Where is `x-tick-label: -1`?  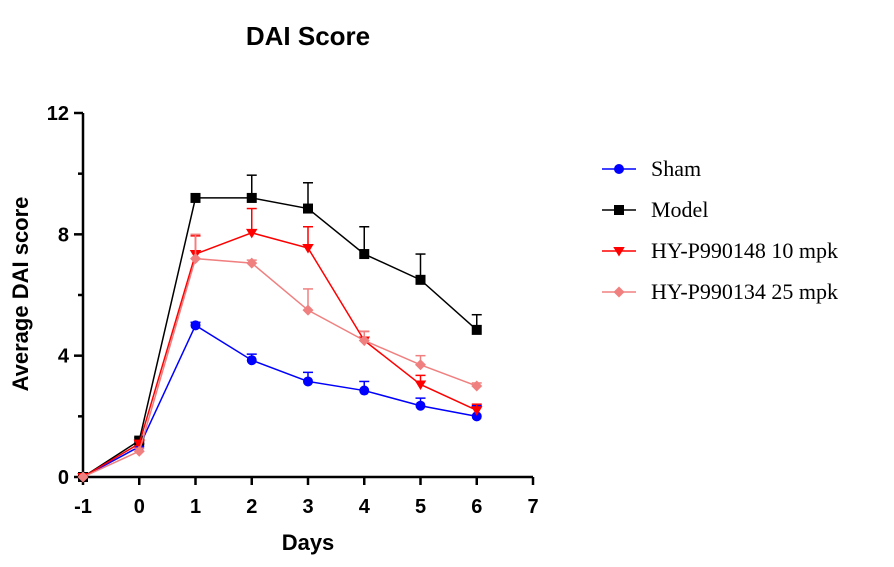 x-tick-label: -1 is located at coordinates (83, 507).